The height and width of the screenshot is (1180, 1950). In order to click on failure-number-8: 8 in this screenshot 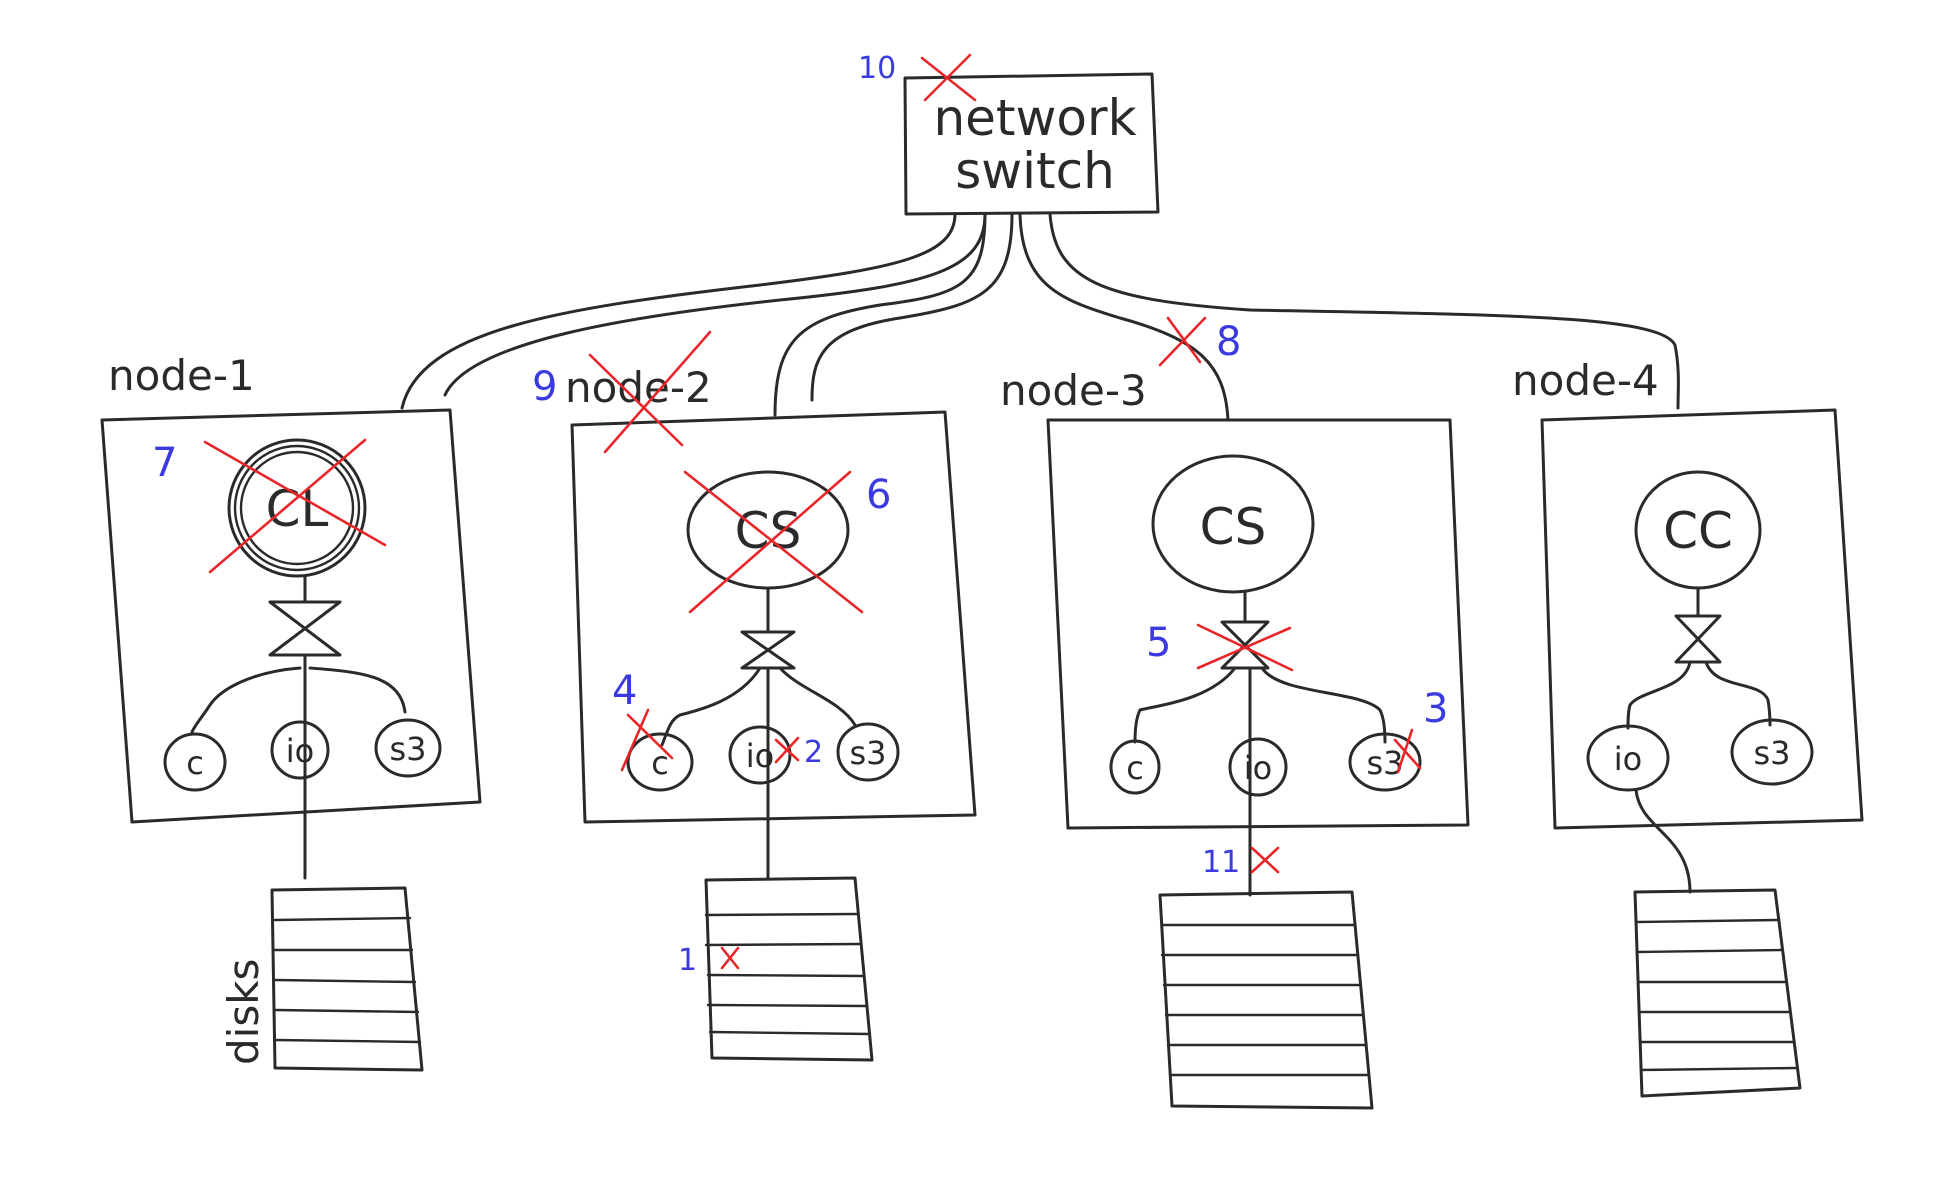, I will do `click(1228, 342)`.